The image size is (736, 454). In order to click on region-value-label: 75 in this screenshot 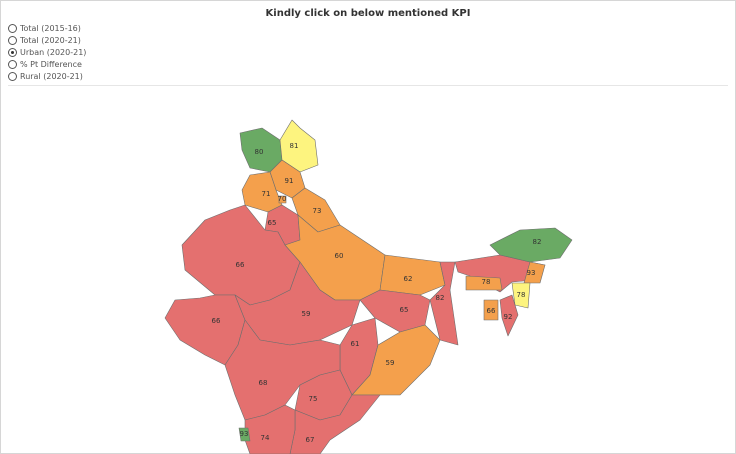, I will do `click(313, 399)`.